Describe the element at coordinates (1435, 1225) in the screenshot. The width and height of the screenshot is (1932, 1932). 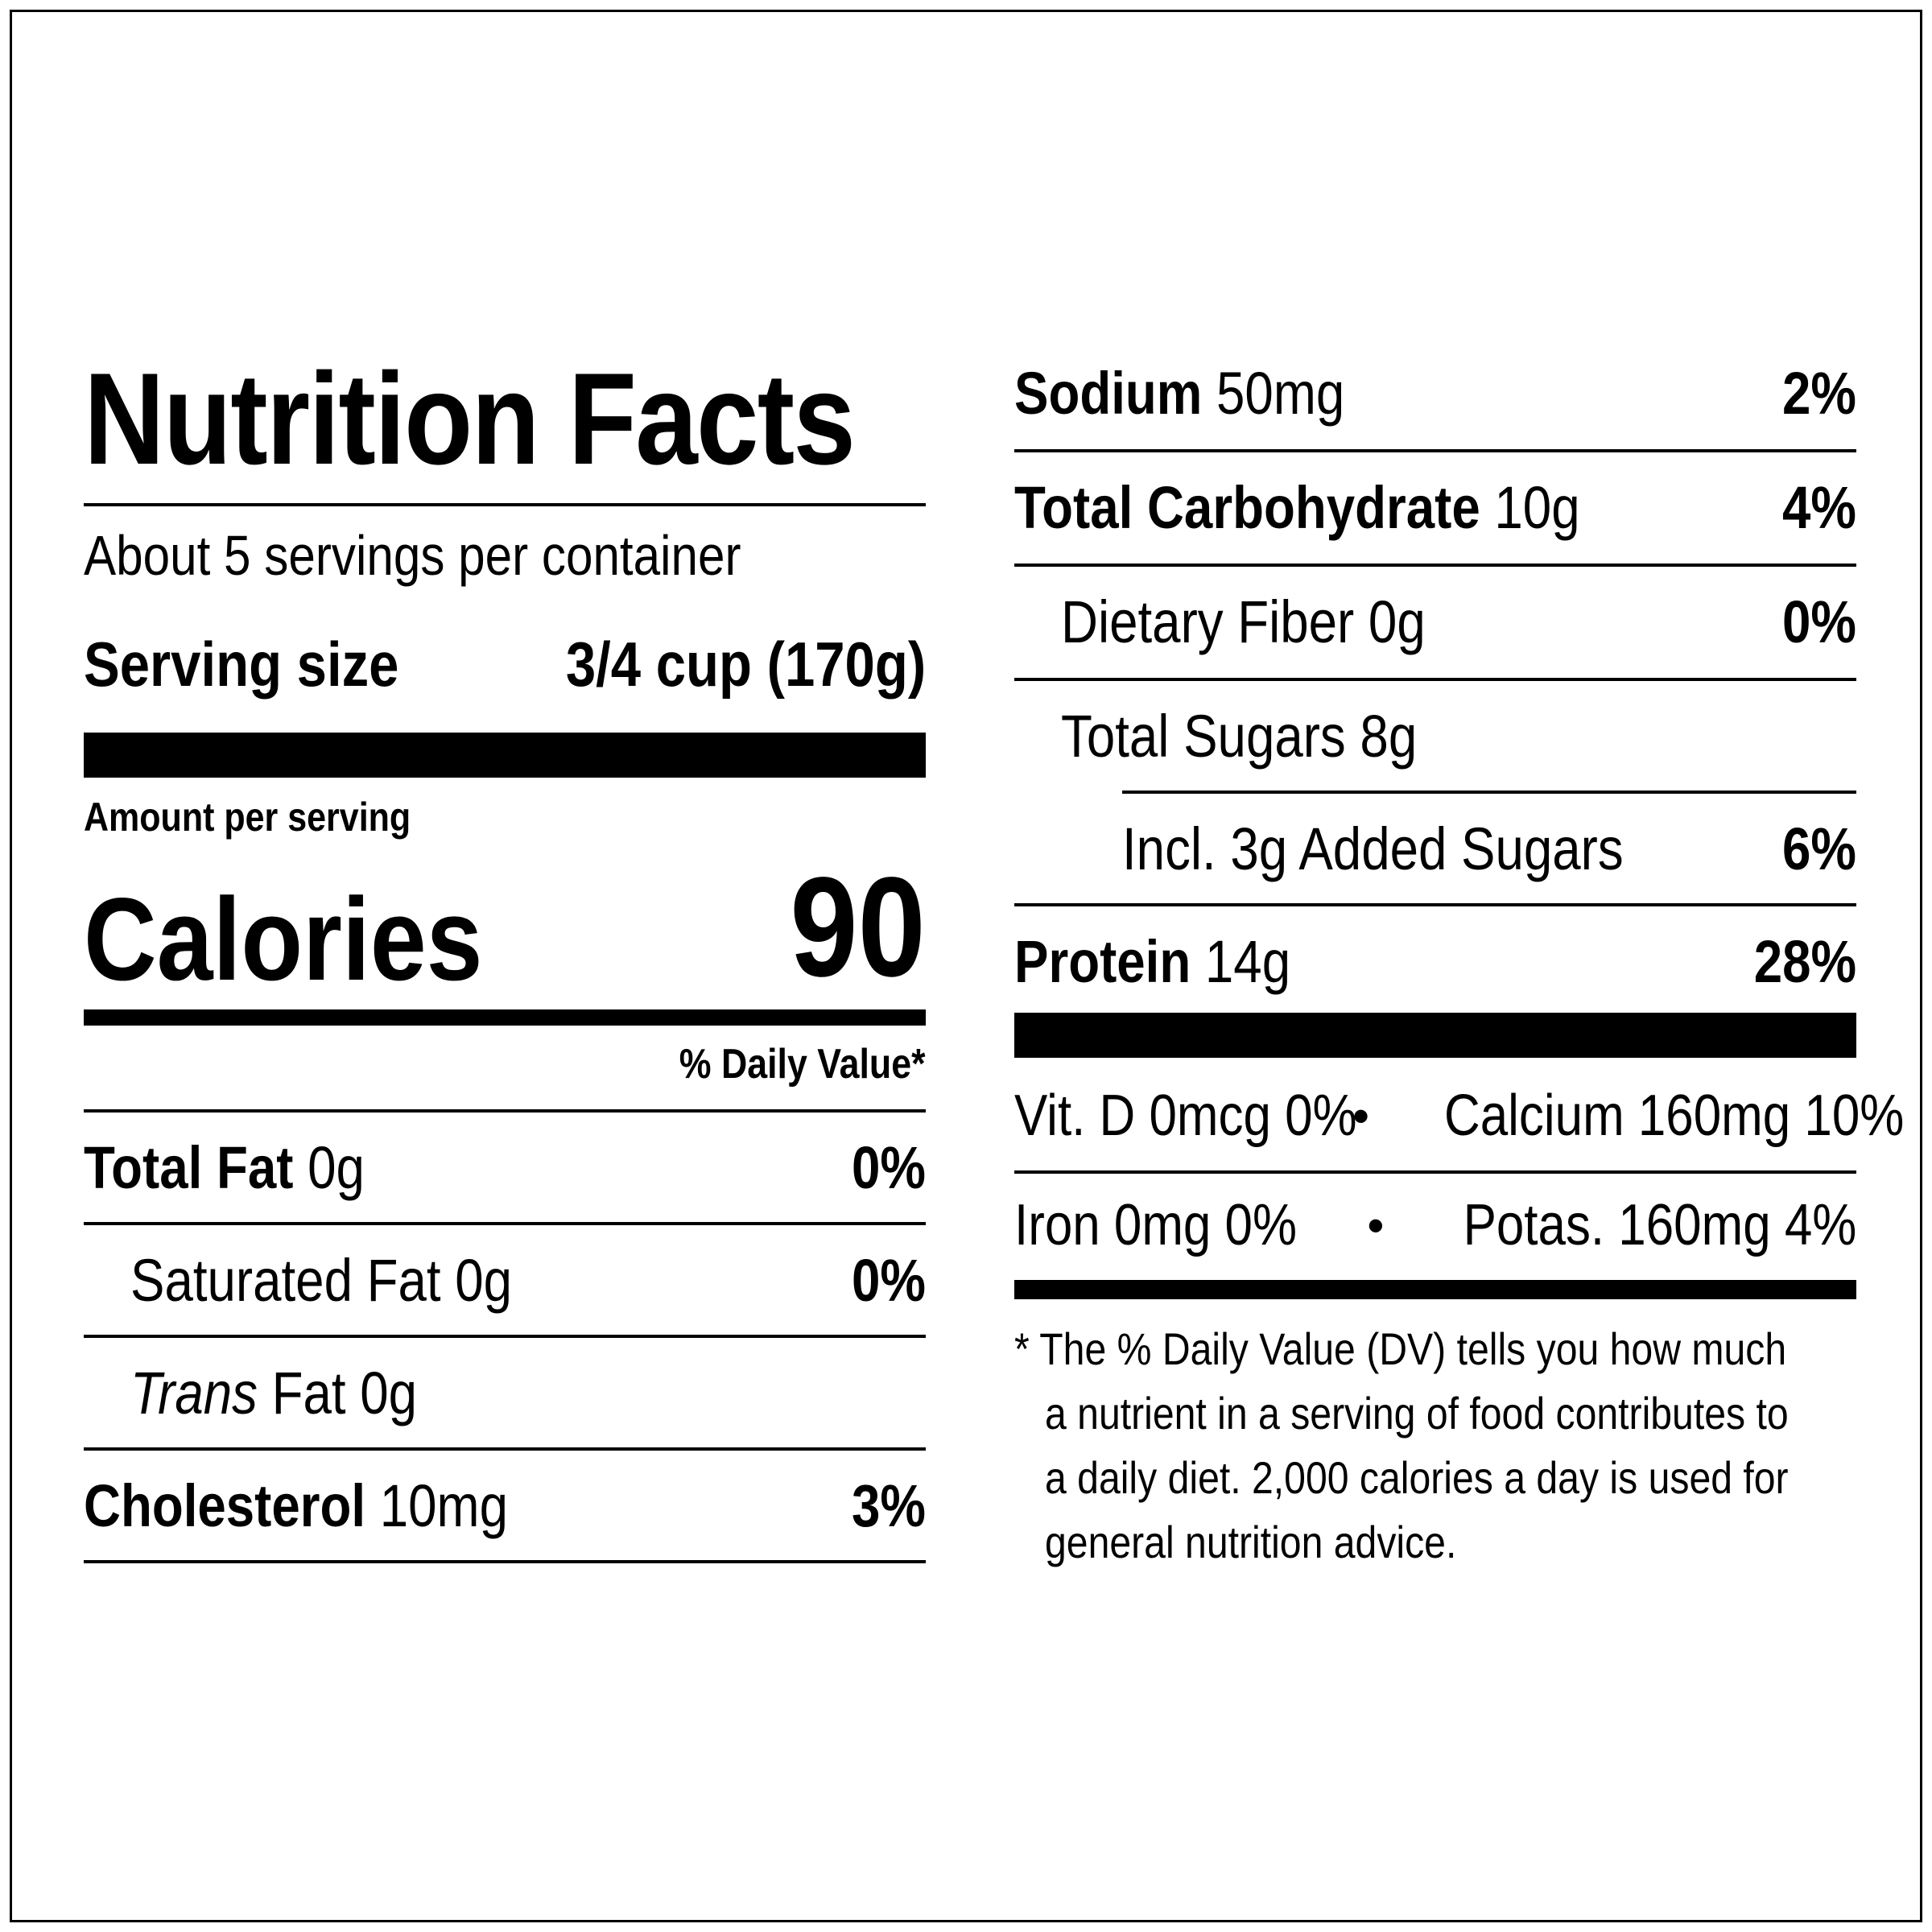
I see `vitamin-row-2: Iron 0mg 0% • Potas. 160mg 4%` at that location.